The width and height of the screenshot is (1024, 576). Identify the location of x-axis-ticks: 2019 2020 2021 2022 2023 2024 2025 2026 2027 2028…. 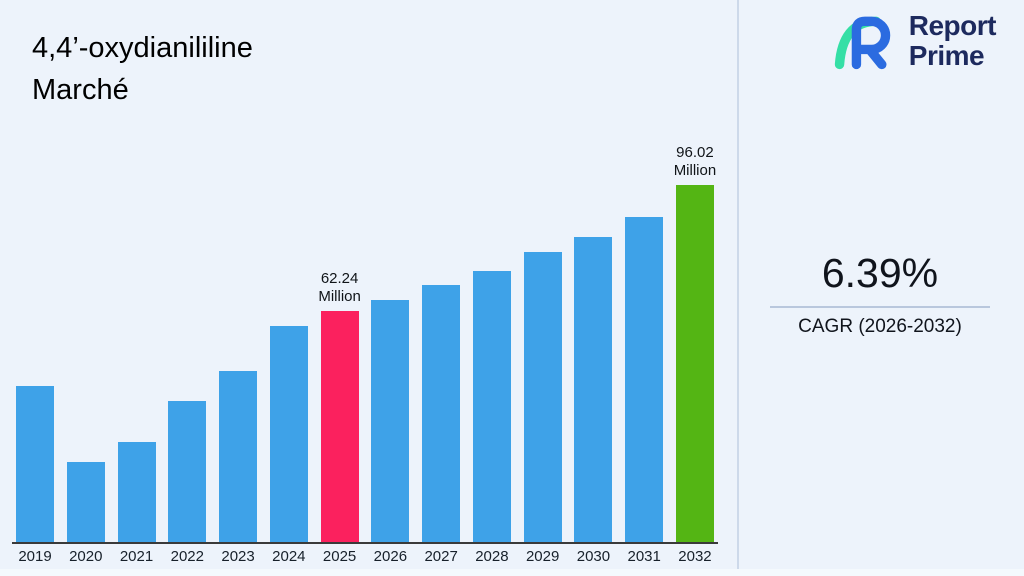
(365, 556).